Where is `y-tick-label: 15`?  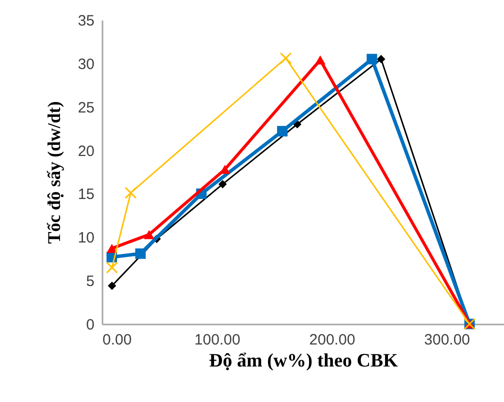 y-tick-label: 15 is located at coordinates (86, 195).